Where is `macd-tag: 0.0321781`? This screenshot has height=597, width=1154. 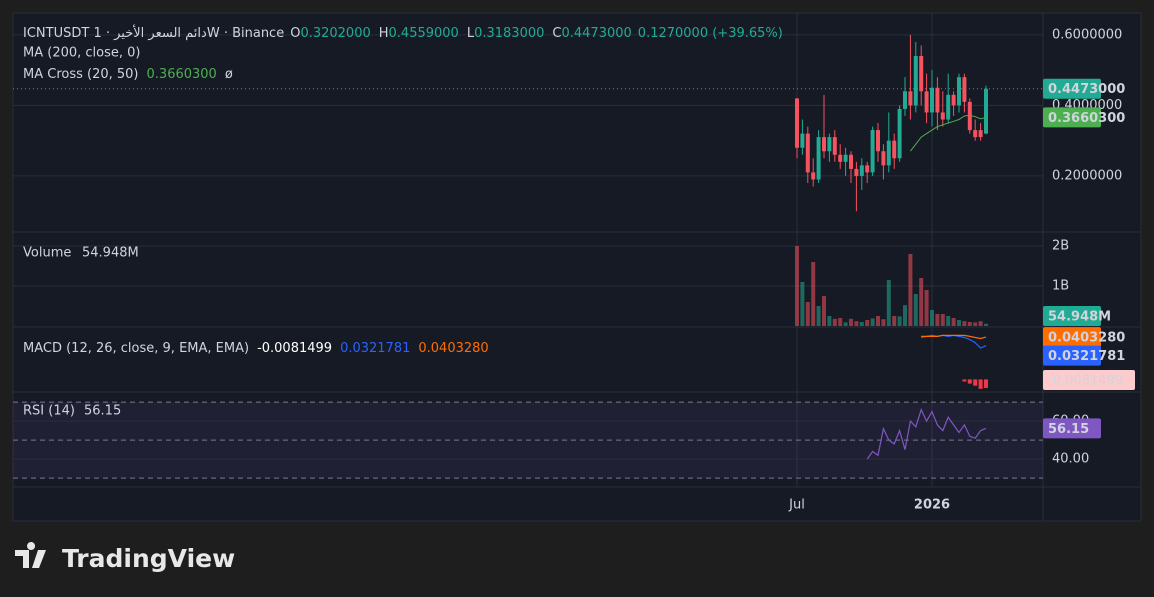 macd-tag: 0.0321781 is located at coordinates (1086, 356).